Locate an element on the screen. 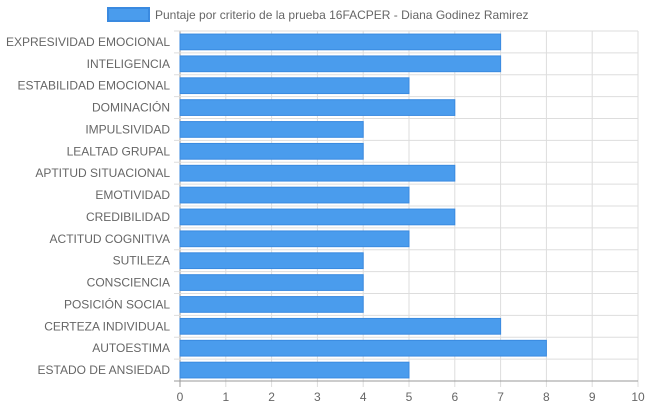 The image size is (648, 410). x-tick-label: 0 is located at coordinates (180, 397).